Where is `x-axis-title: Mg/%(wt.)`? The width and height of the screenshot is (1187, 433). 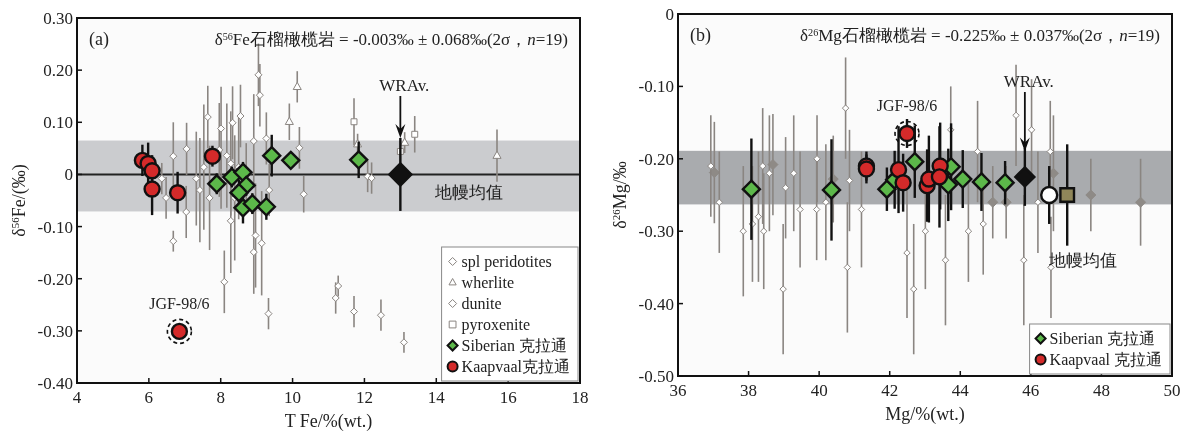 x-axis-title: Mg/%(wt.) is located at coordinates (925, 414).